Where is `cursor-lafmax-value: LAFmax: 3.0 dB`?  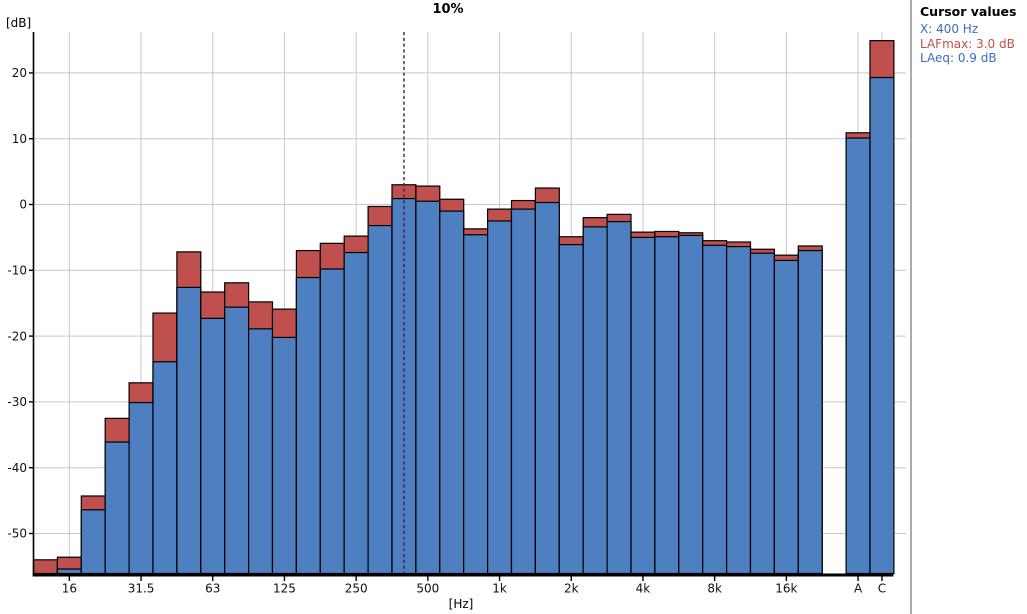
cursor-lafmax-value: LAFmax: 3.0 dB is located at coordinates (967, 43).